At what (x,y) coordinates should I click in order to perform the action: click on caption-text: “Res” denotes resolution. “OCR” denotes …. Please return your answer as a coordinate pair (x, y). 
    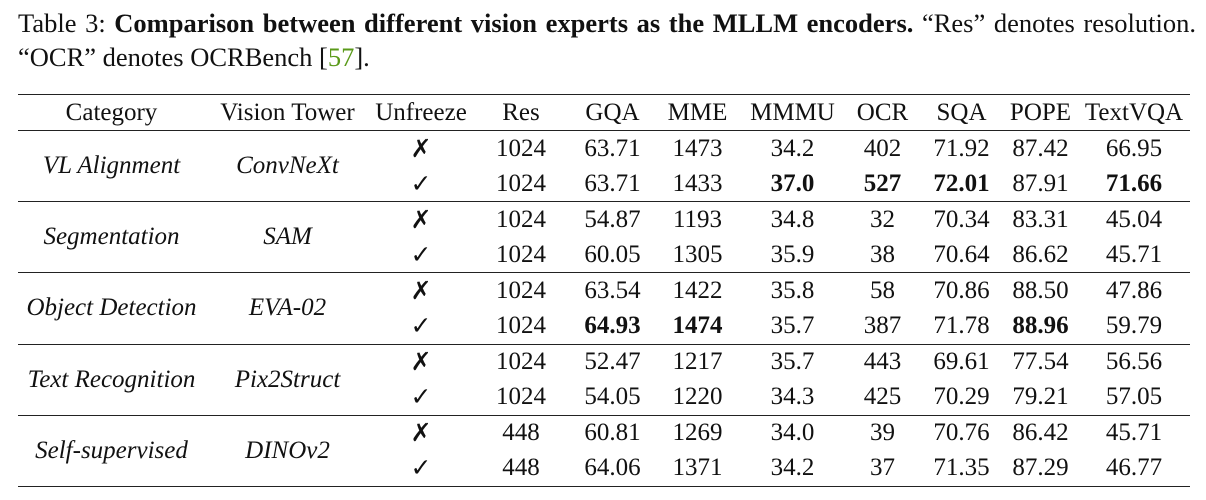
    Looking at the image, I should click on (607, 40).